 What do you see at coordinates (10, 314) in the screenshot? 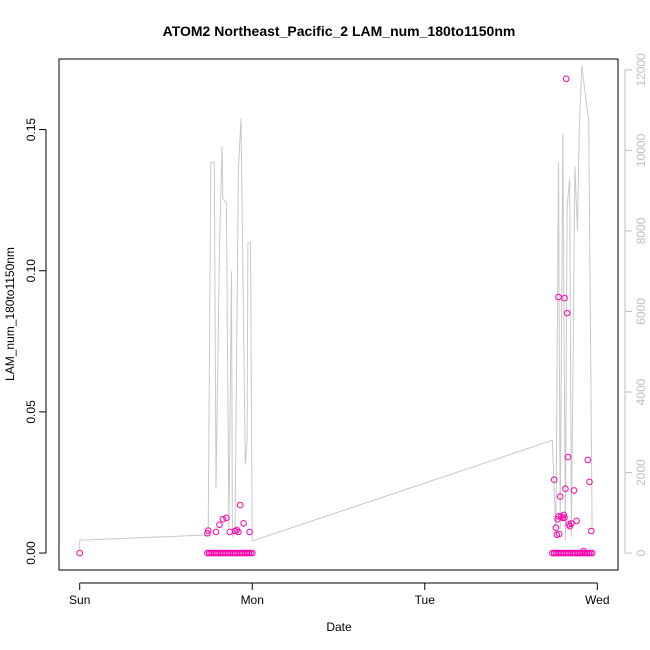
I see `y-axis-label: LAM_num_180to1150nm` at bounding box center [10, 314].